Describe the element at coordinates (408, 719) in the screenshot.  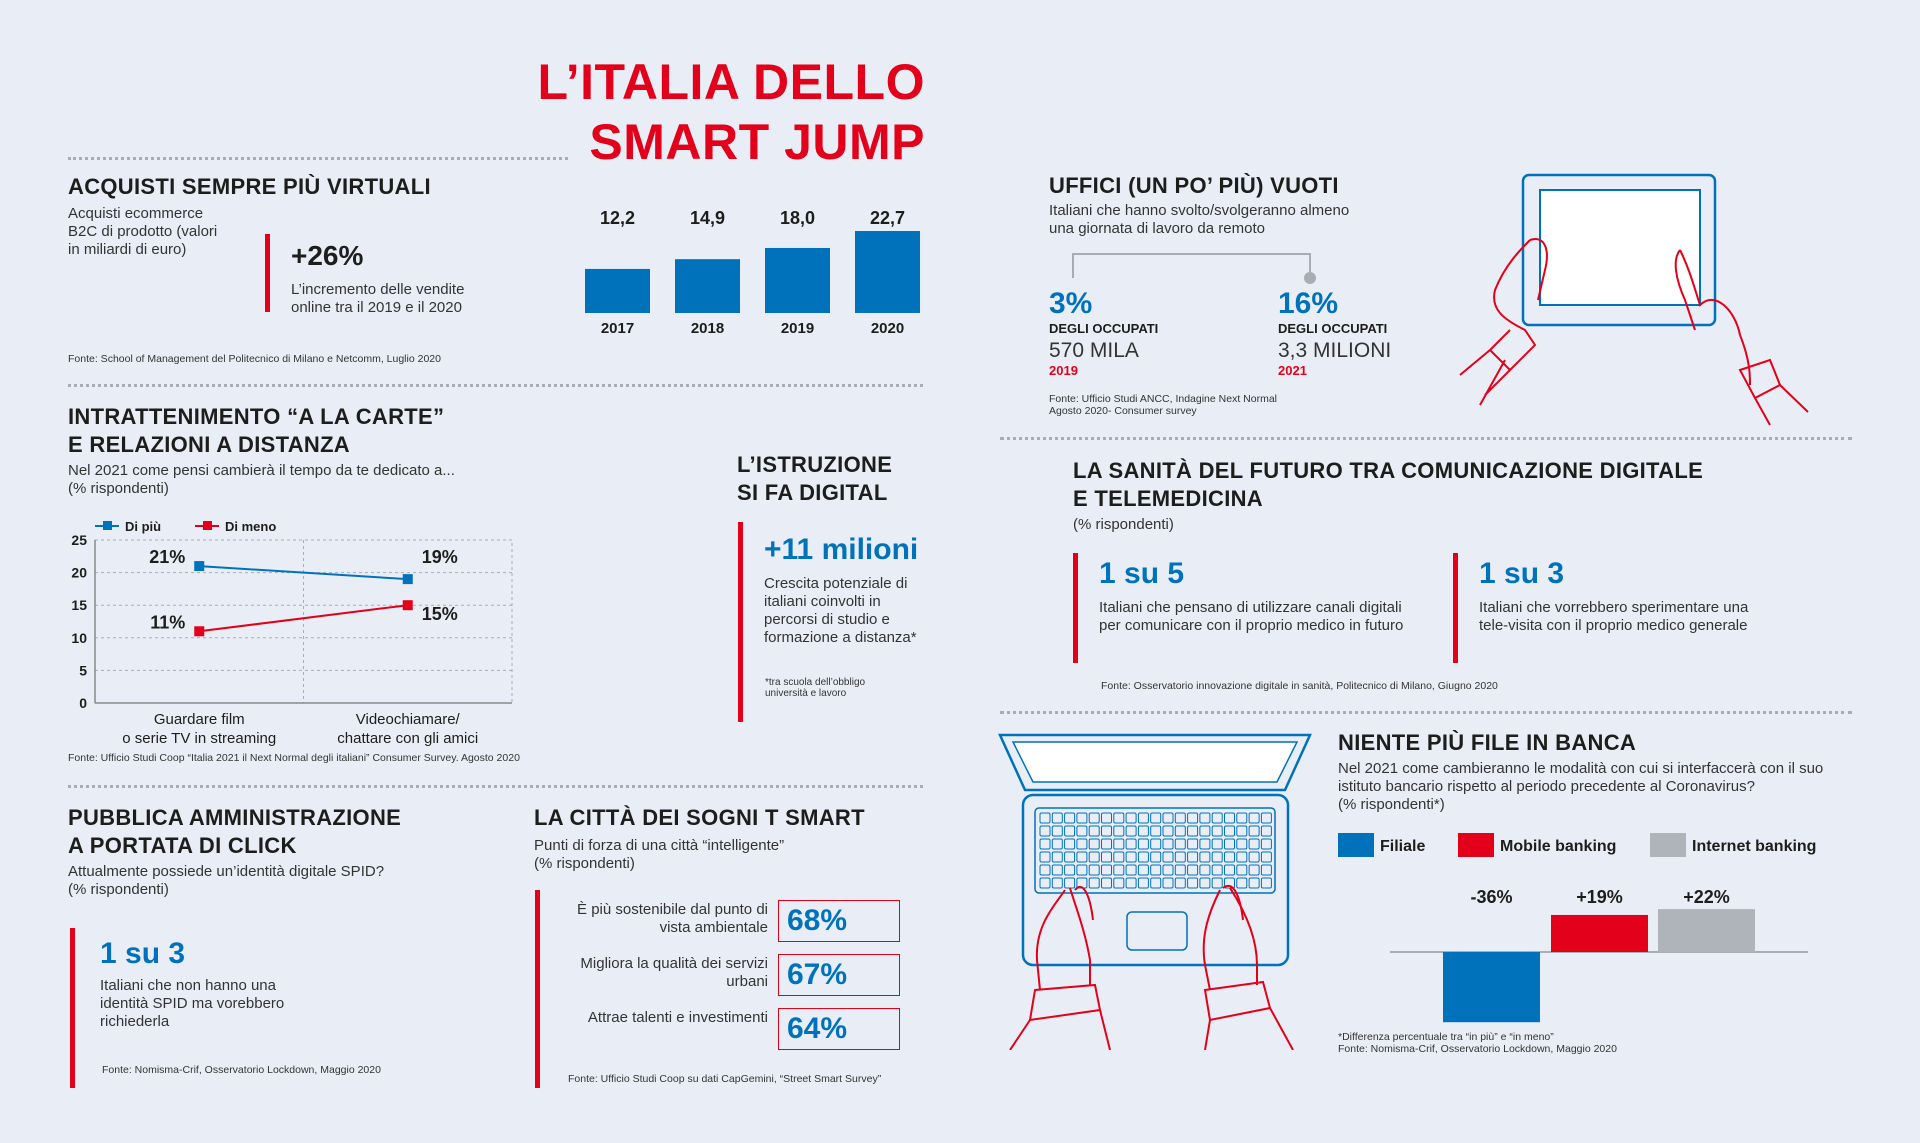
I see `x-category-label: Videochiamare/` at that location.